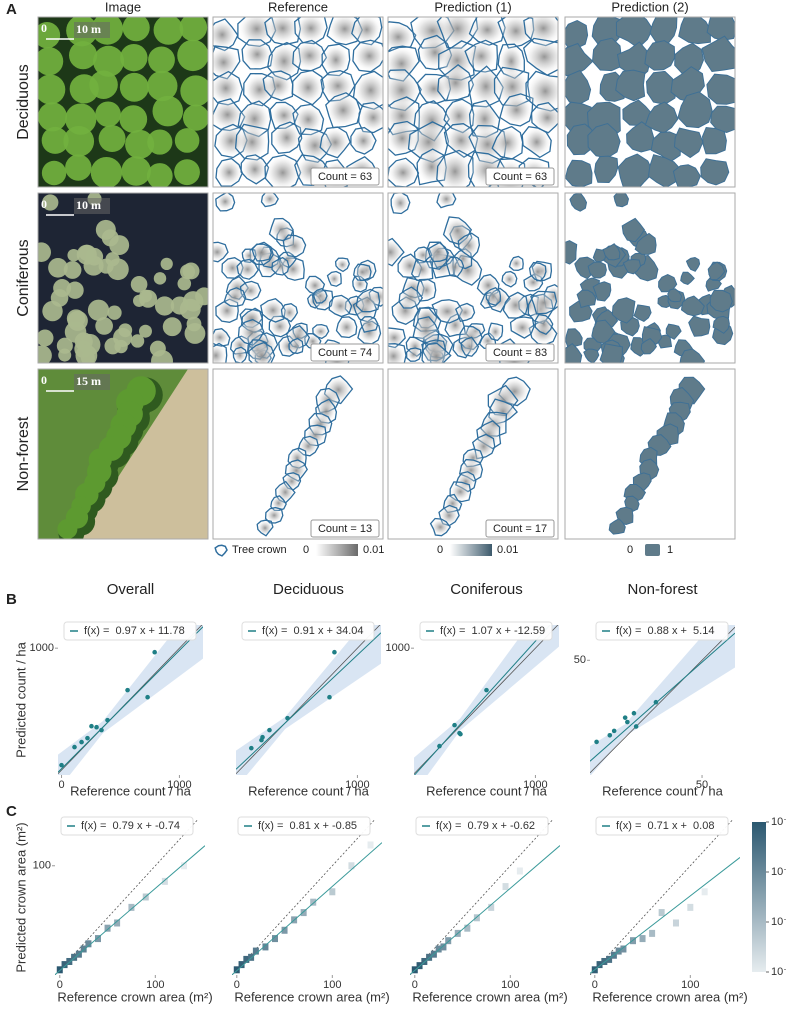  Describe the element at coordinates (580, 660) in the screenshot. I see `y-tick-label: 50` at that location.